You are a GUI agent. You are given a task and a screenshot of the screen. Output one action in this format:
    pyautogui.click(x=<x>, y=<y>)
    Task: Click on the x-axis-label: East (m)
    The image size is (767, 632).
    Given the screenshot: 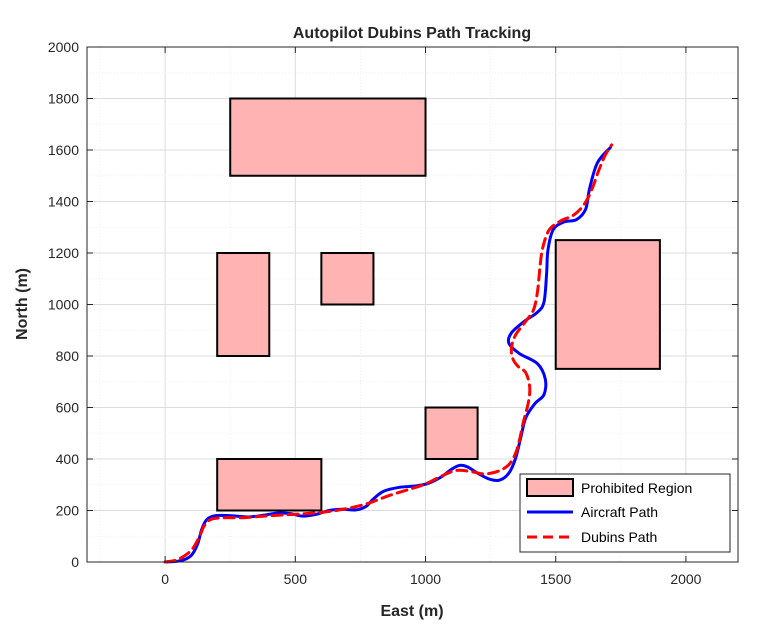 What is the action you would take?
    pyautogui.click(x=411, y=611)
    